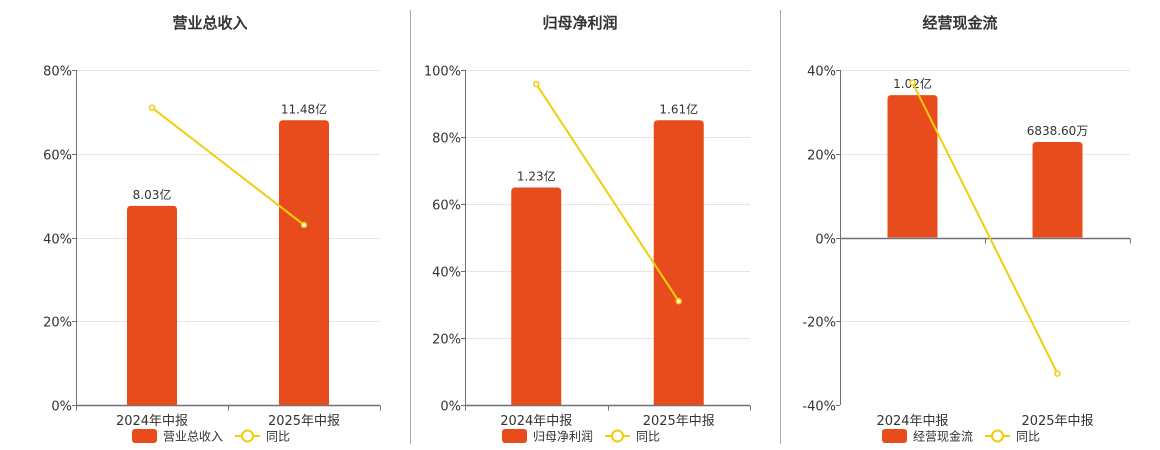  Describe the element at coordinates (442, 72) in the screenshot. I see `y-tick-label: 100%` at that location.